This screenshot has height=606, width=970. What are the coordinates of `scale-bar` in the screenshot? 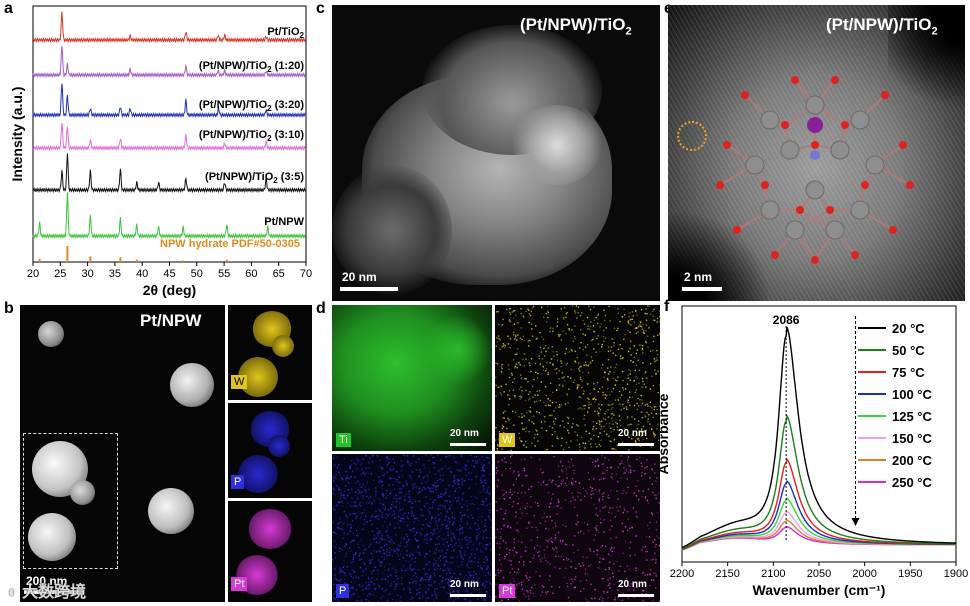 It's located at (636, 595).